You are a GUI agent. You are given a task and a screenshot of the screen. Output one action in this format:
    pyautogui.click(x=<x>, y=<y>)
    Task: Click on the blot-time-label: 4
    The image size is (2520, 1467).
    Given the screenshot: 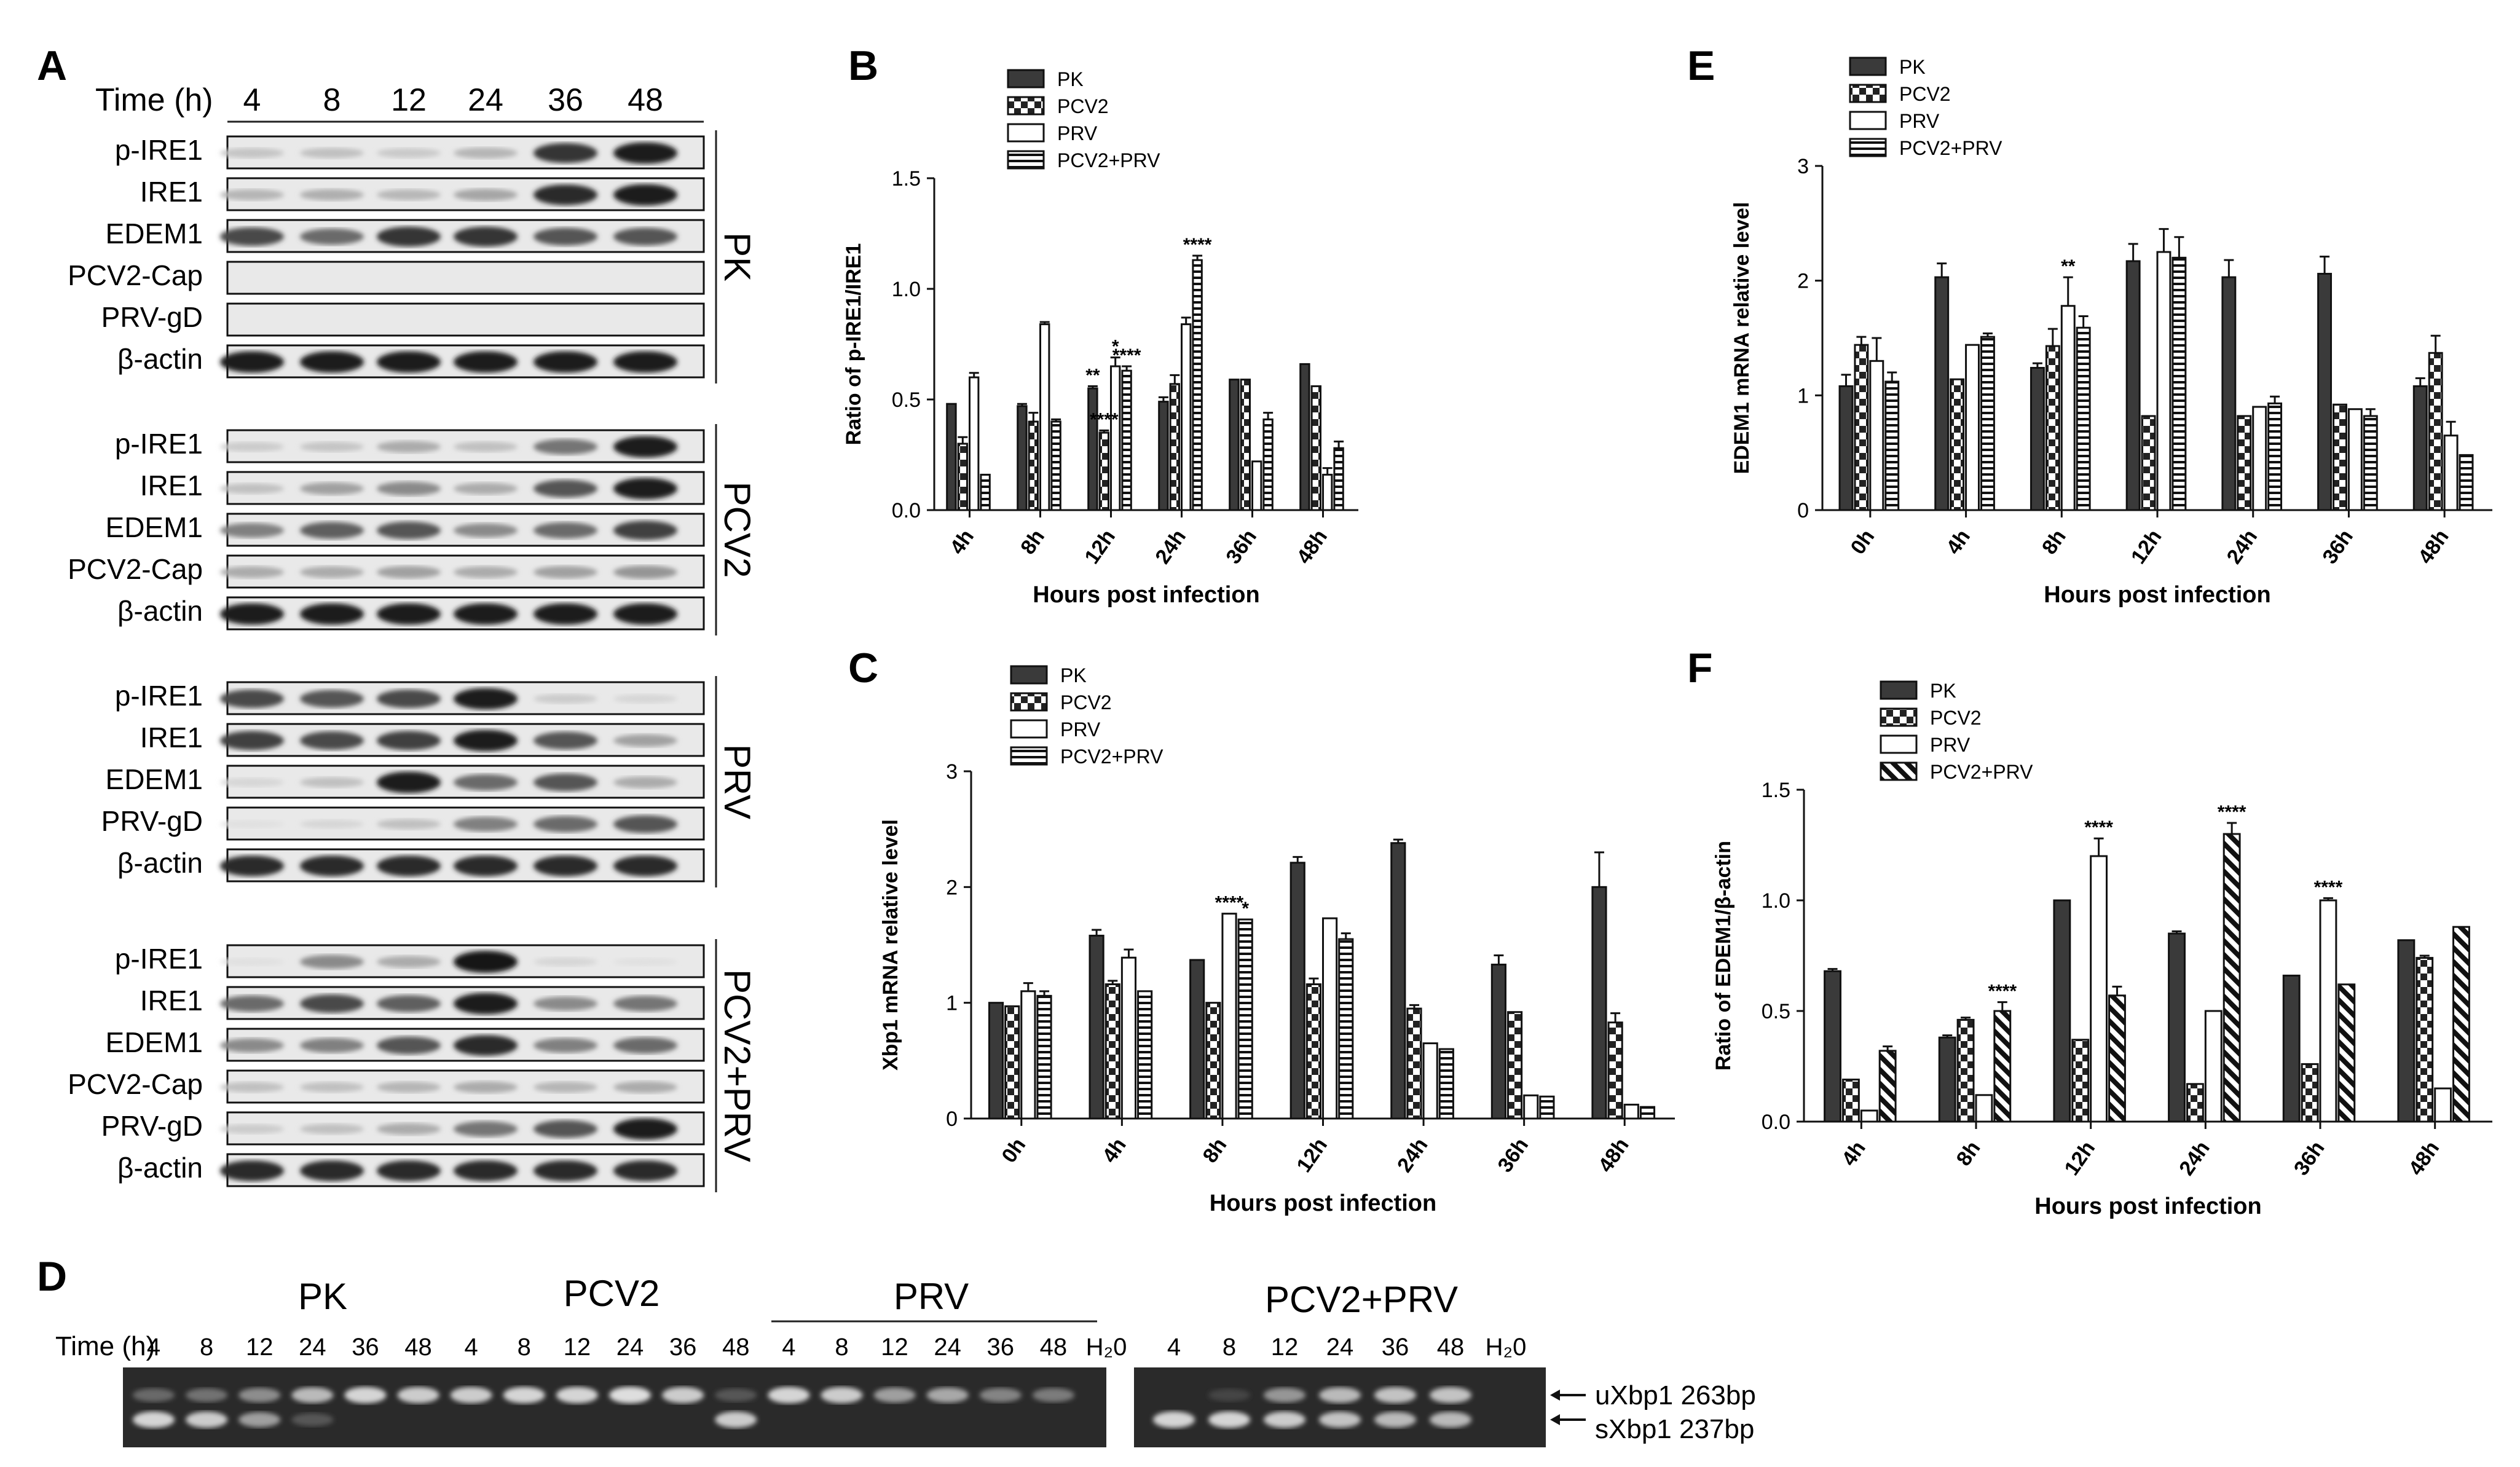 What is the action you would take?
    pyautogui.click(x=252, y=100)
    